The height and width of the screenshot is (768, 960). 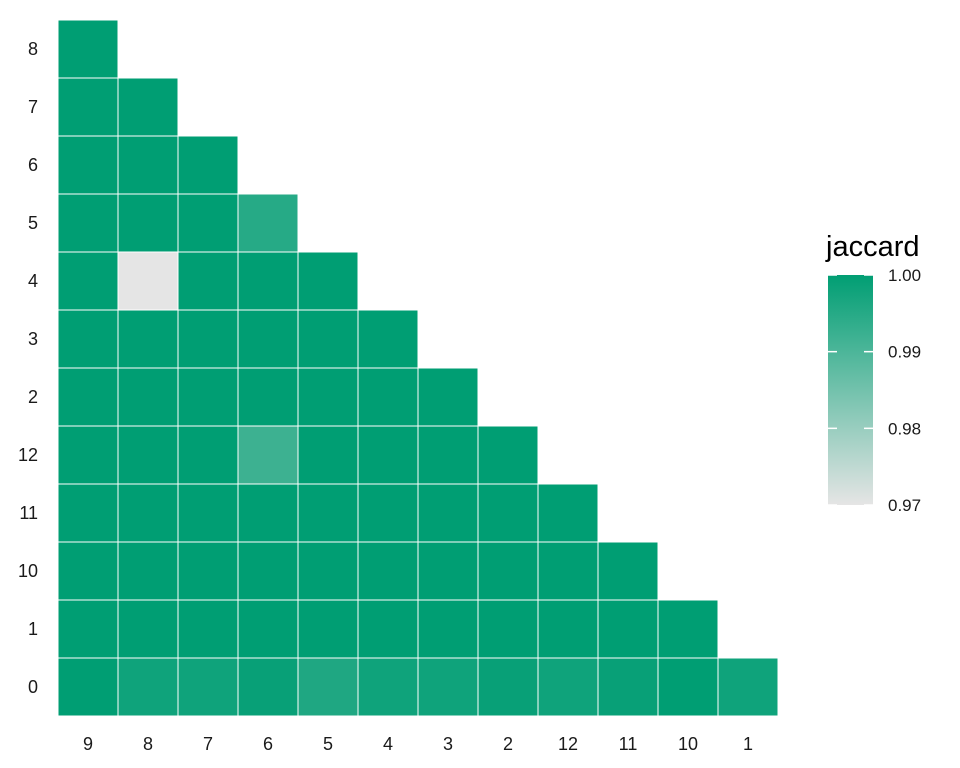 I want to click on color-legend: jaccard 1.00 0.99 0.98 0.97, so click(x=873, y=373).